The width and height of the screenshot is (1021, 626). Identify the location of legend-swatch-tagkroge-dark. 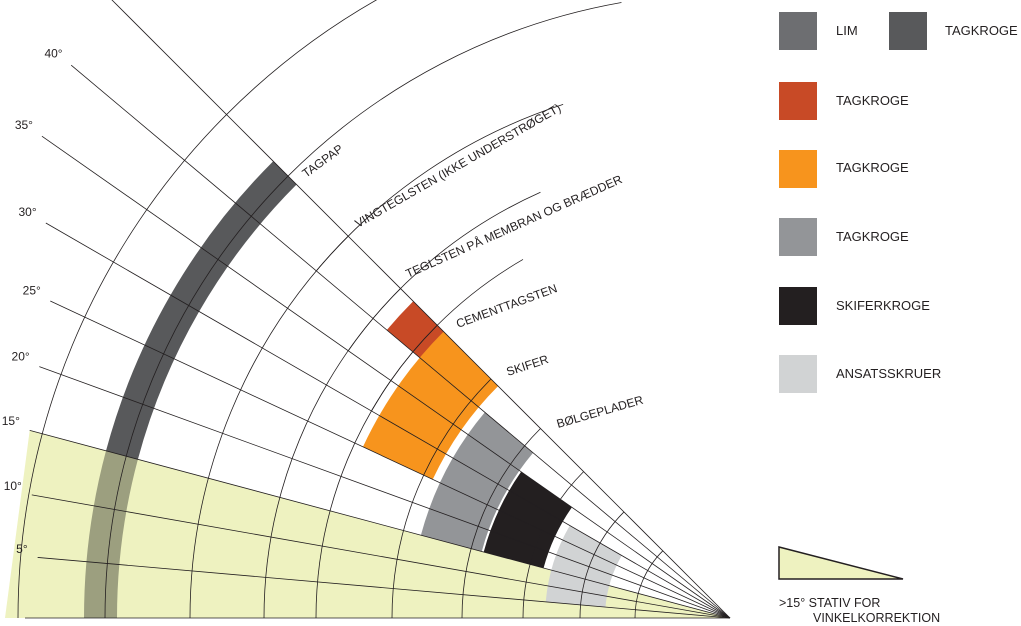
(908, 31).